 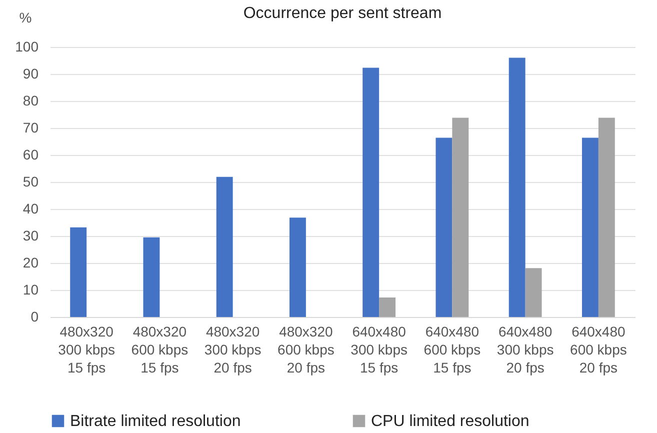 What do you see at coordinates (30, 236) in the screenshot?
I see `y-tick-label: 30` at bounding box center [30, 236].